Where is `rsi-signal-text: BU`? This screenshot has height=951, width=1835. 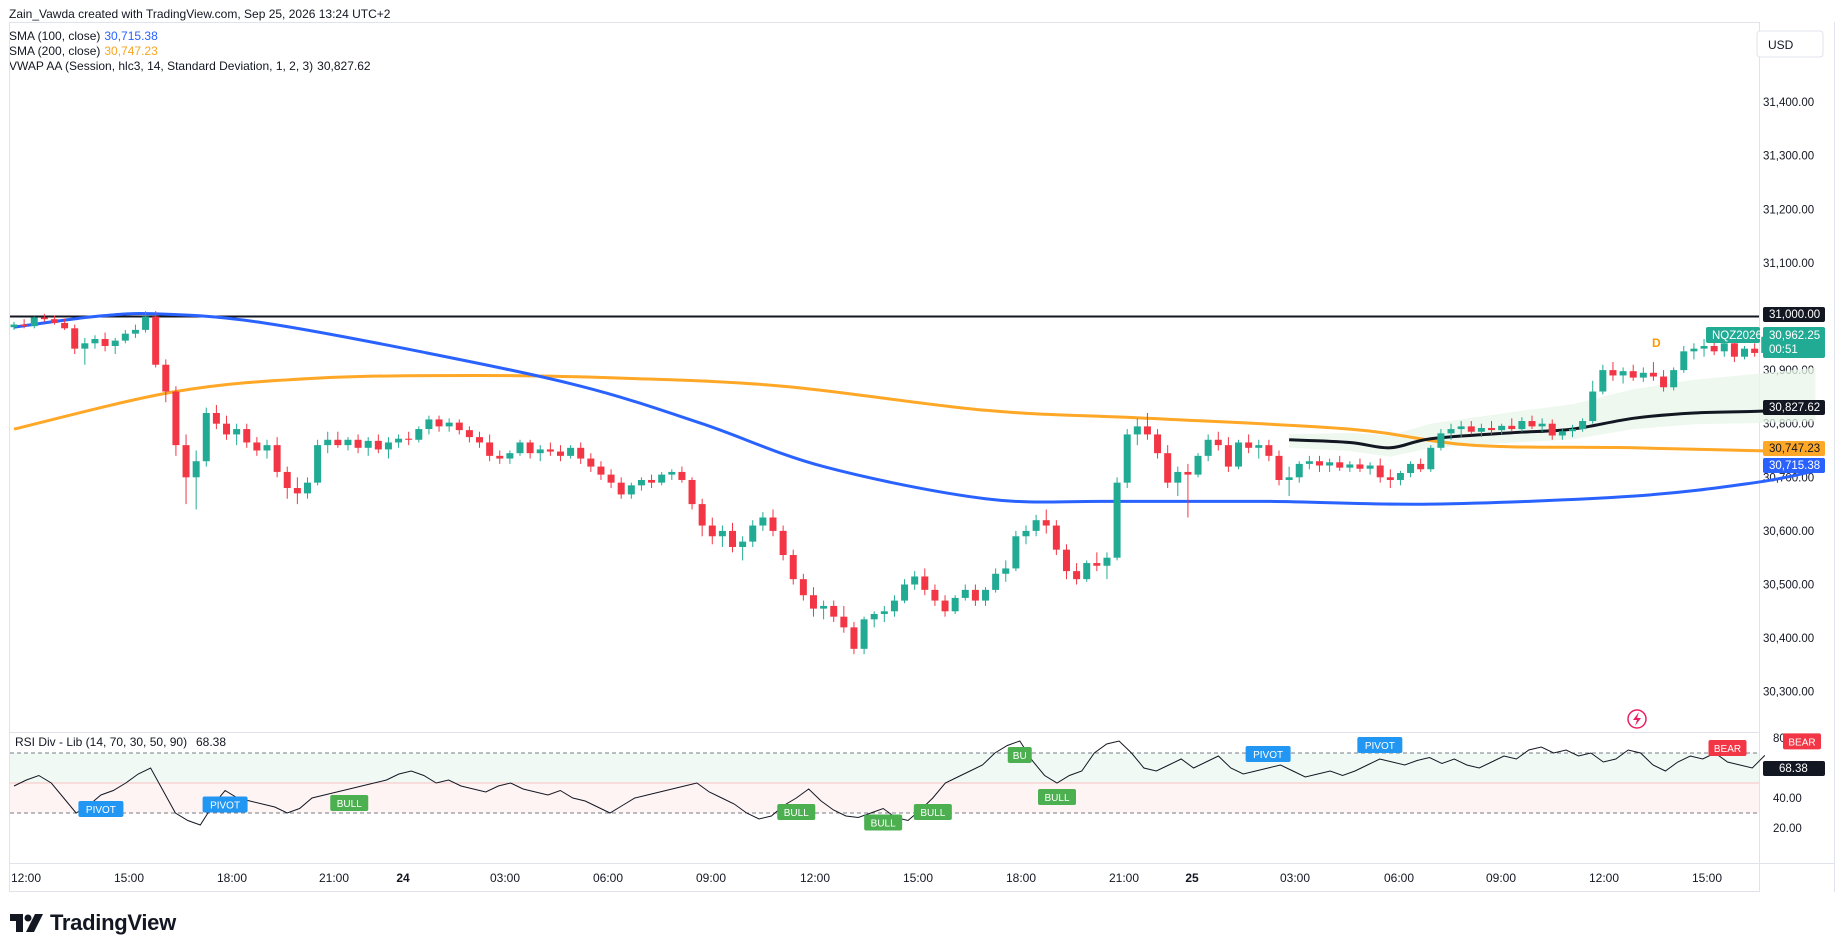 rsi-signal-text: BU is located at coordinates (1020, 756).